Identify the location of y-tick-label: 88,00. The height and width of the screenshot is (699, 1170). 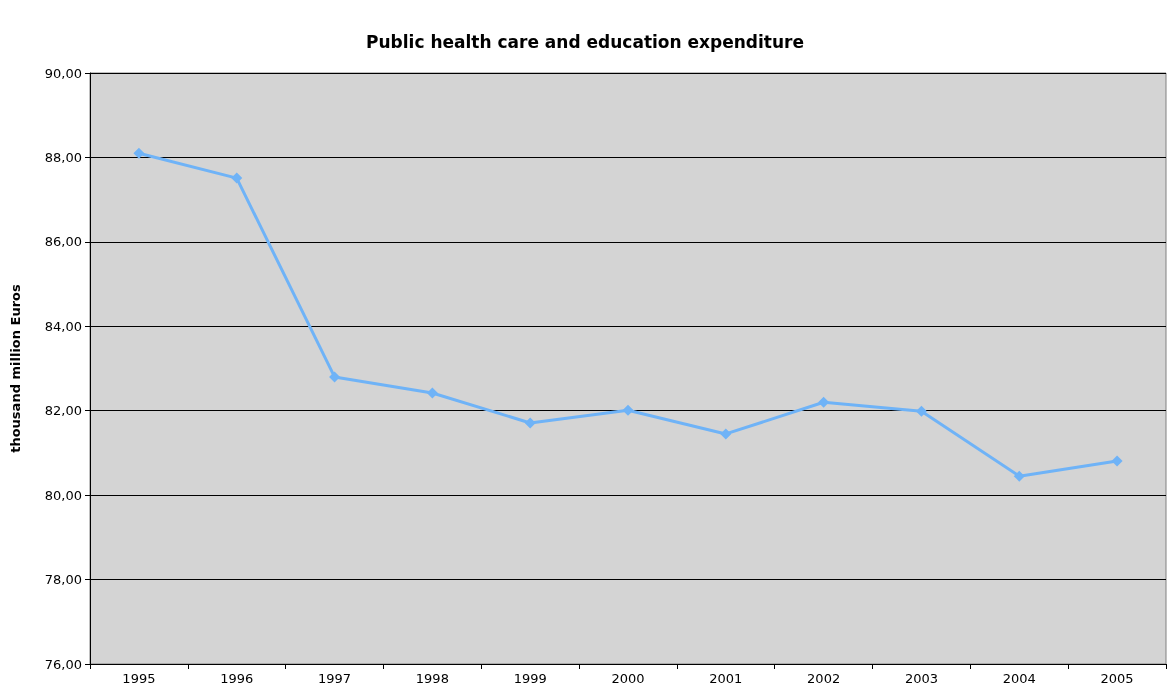
(63, 157).